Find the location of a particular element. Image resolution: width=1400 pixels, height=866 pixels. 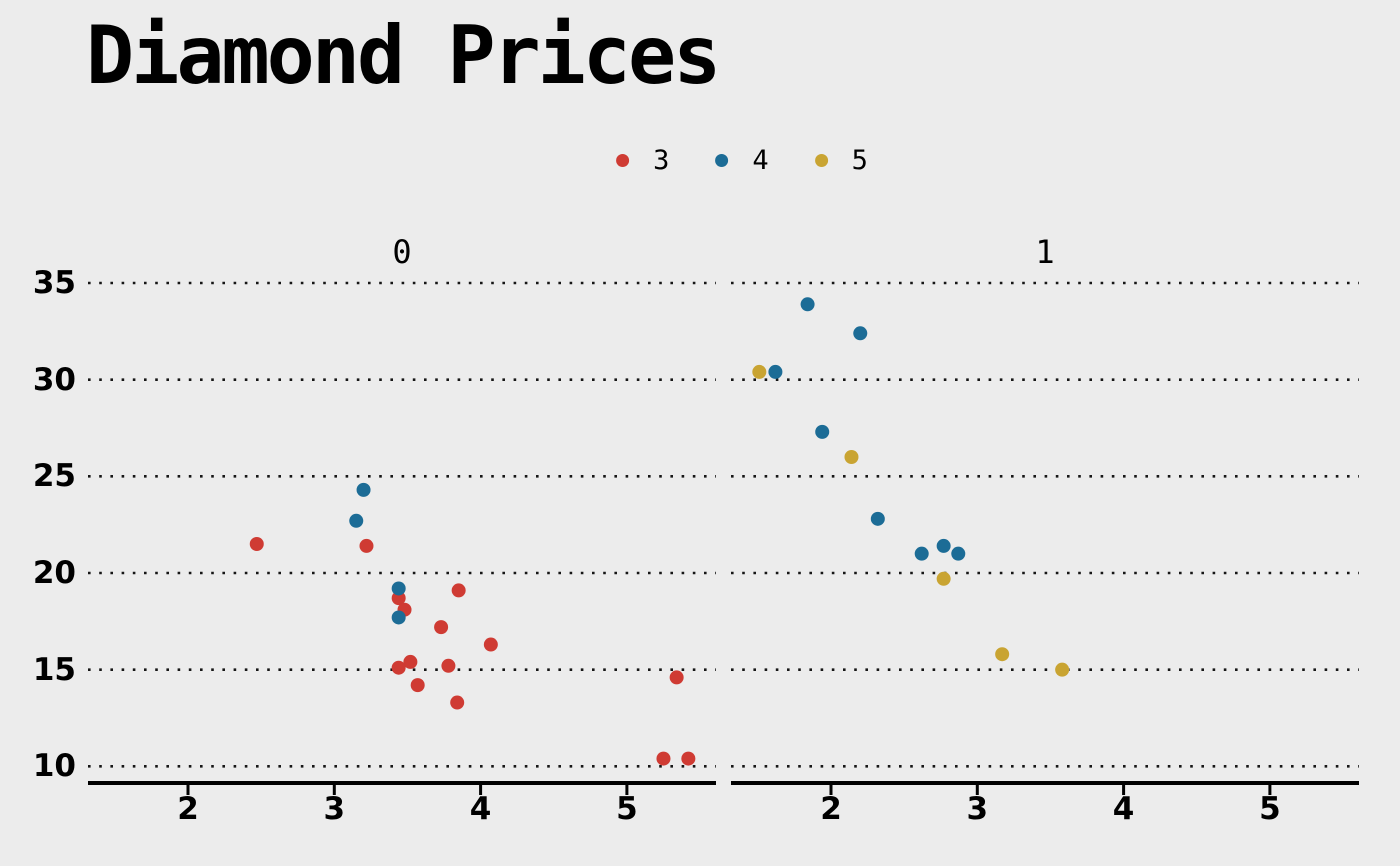

chart-title: Diamond Prices is located at coordinates (403, 55).